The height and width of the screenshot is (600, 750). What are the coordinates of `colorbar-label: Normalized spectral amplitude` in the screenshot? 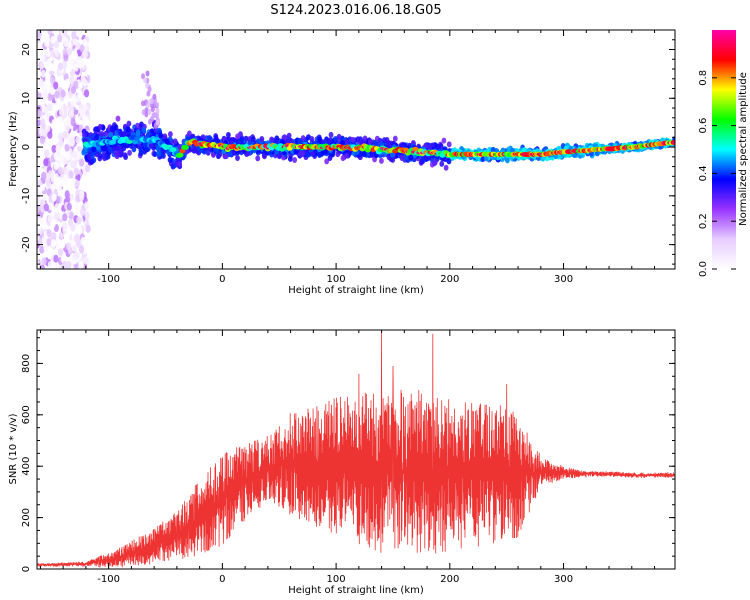 It's located at (743, 149).